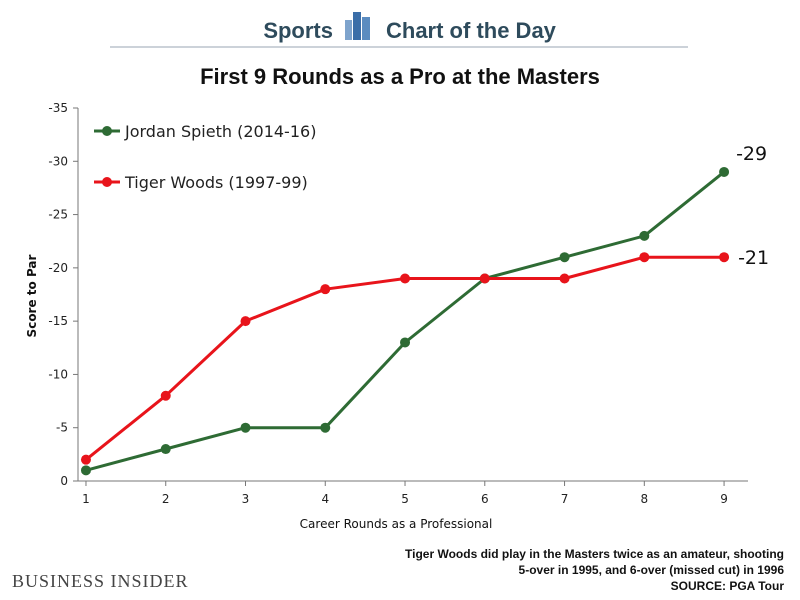 This screenshot has width=800, height=600. What do you see at coordinates (58, 108) in the screenshot?
I see `y-tick-label: -35` at bounding box center [58, 108].